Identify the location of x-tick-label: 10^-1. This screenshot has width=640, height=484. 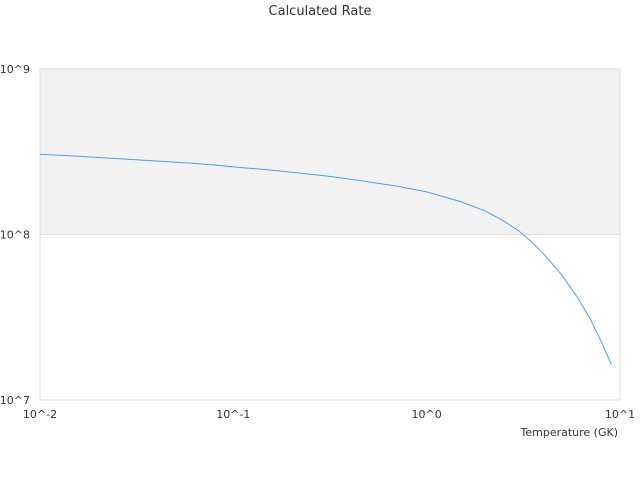
(233, 414).